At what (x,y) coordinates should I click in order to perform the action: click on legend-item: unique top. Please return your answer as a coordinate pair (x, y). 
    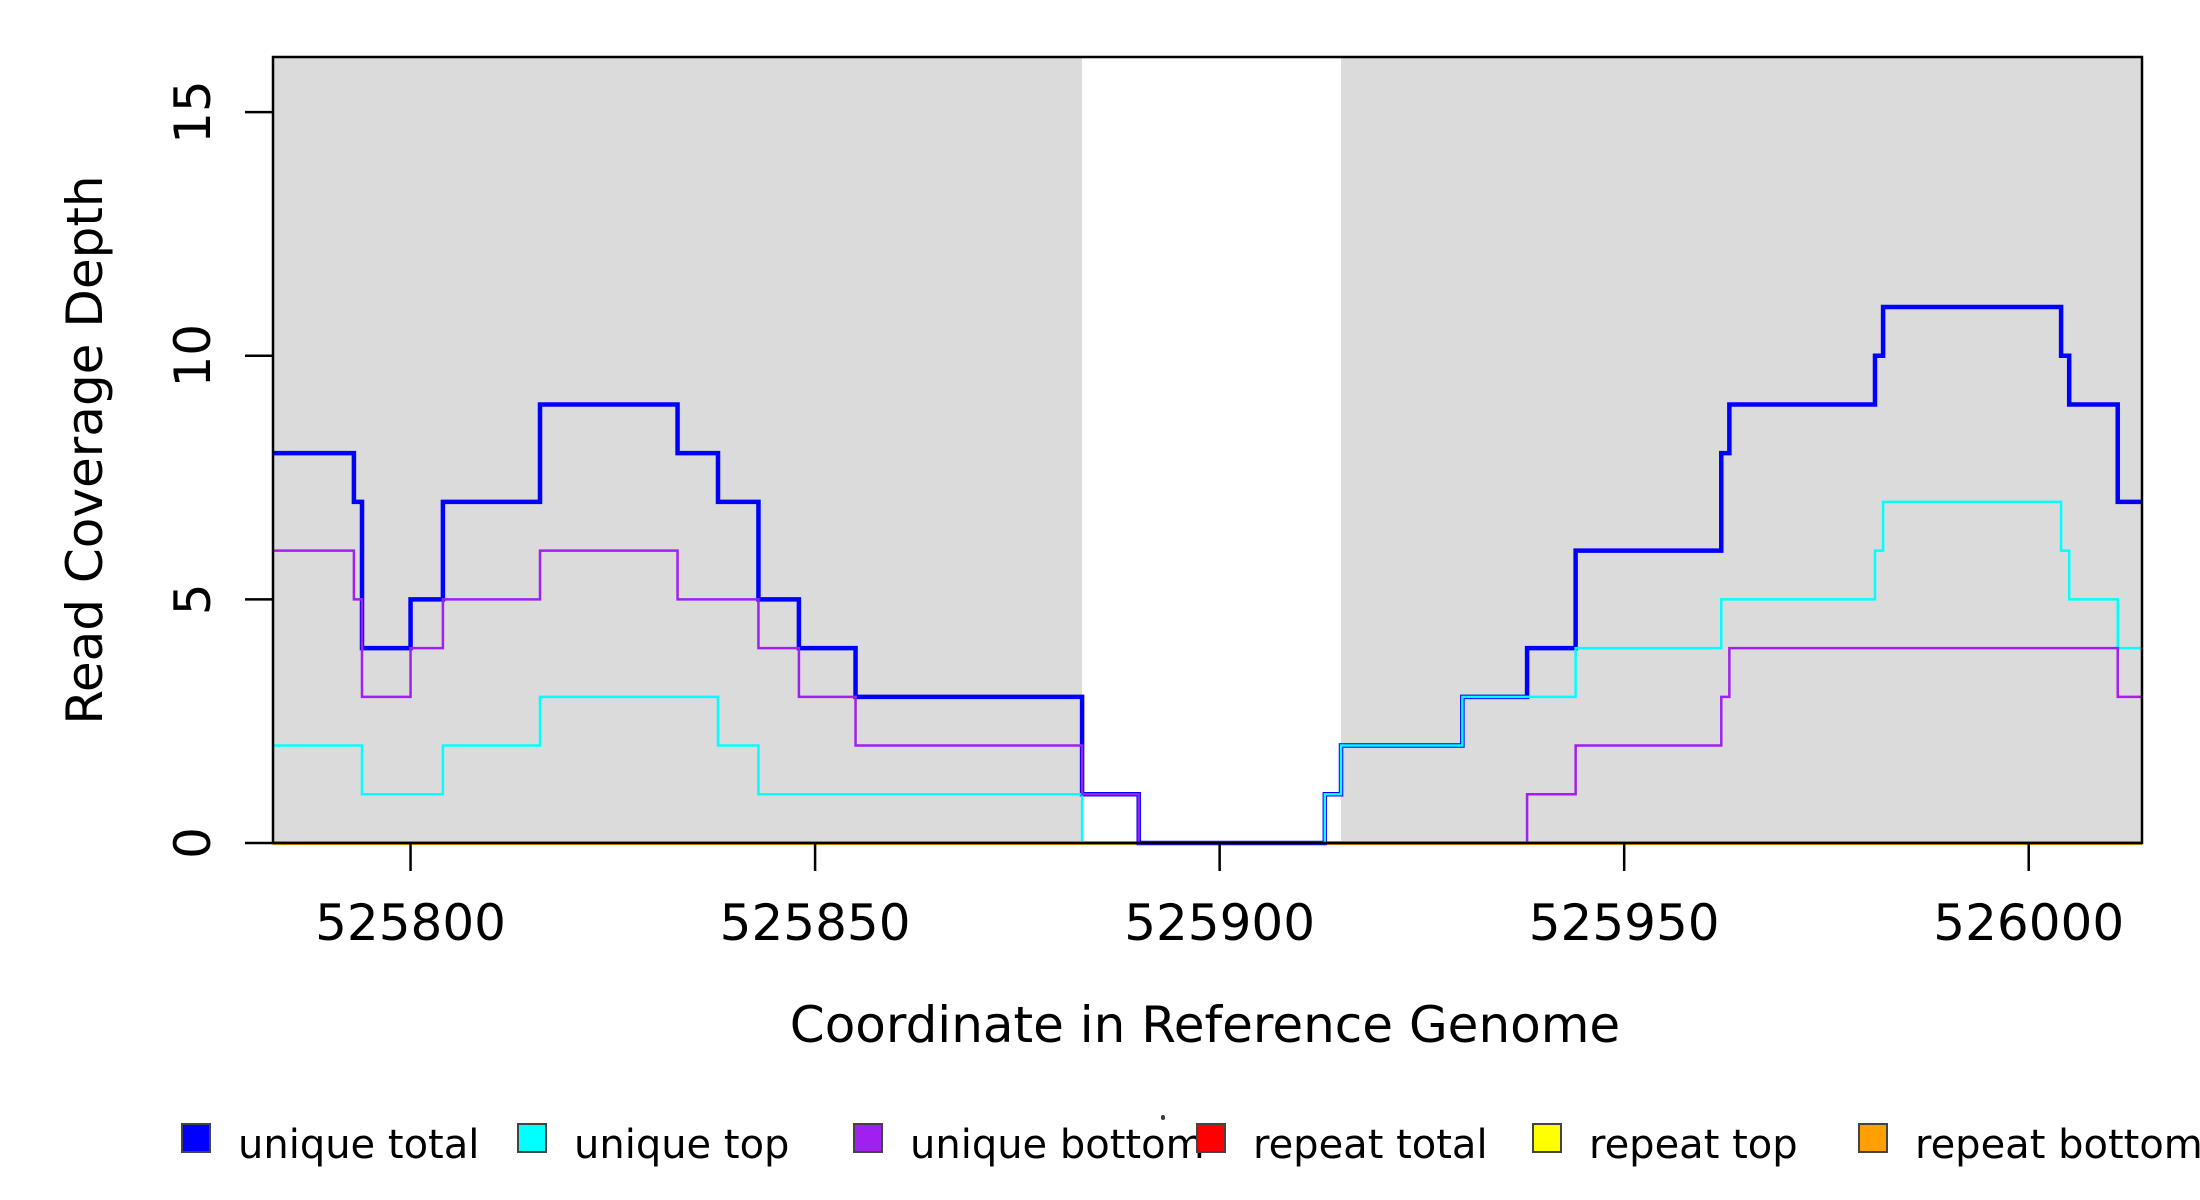
    Looking at the image, I should click on (653, 1145).